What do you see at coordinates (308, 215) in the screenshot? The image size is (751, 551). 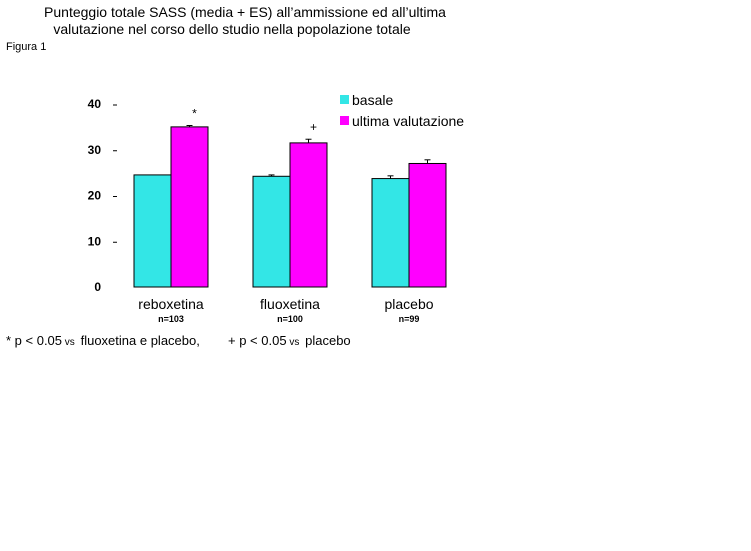 I see `bar-fluoxetina-ultima-valutazione` at bounding box center [308, 215].